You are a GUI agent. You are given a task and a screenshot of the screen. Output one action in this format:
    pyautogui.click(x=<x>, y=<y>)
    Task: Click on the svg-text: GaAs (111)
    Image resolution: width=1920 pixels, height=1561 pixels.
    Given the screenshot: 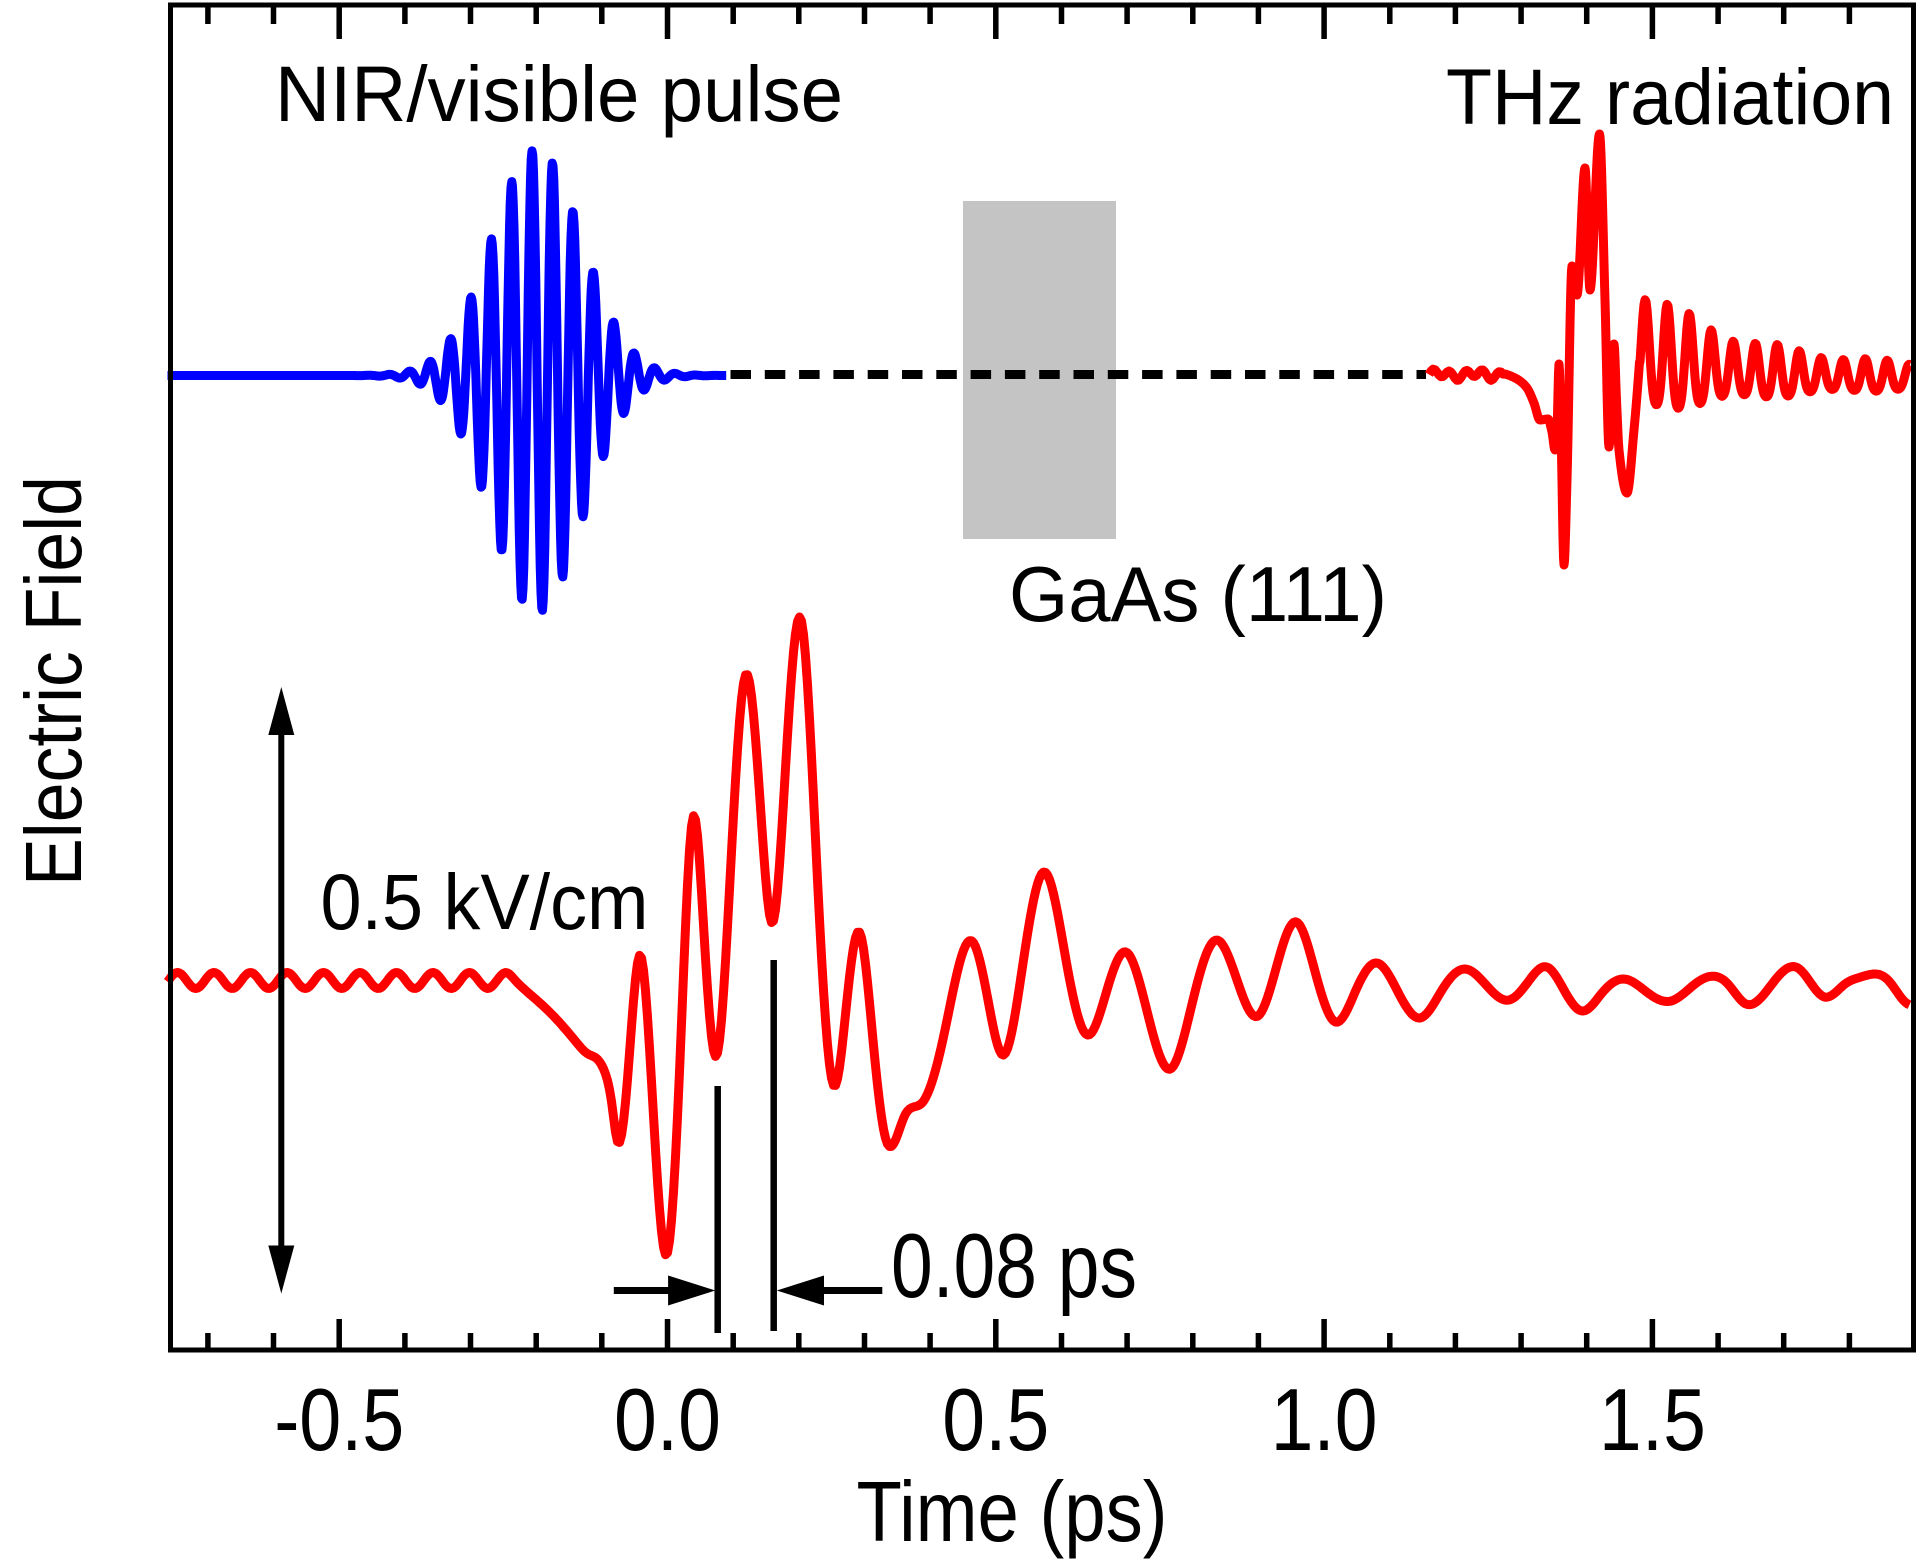 What is the action you would take?
    pyautogui.click(x=1198, y=594)
    